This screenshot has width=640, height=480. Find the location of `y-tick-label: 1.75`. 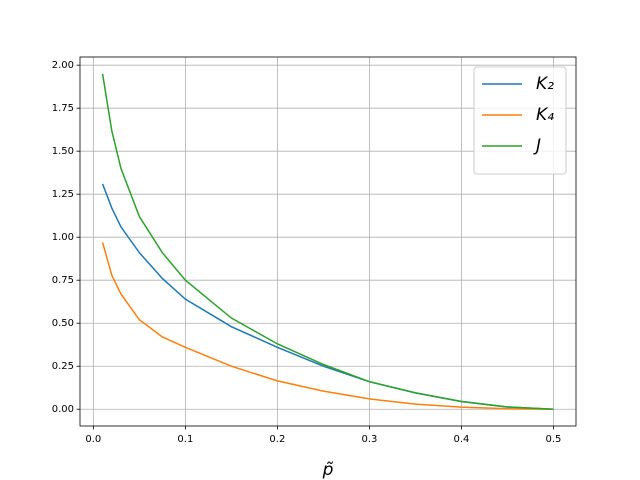

y-tick-label: 1.75 is located at coordinates (63, 108).